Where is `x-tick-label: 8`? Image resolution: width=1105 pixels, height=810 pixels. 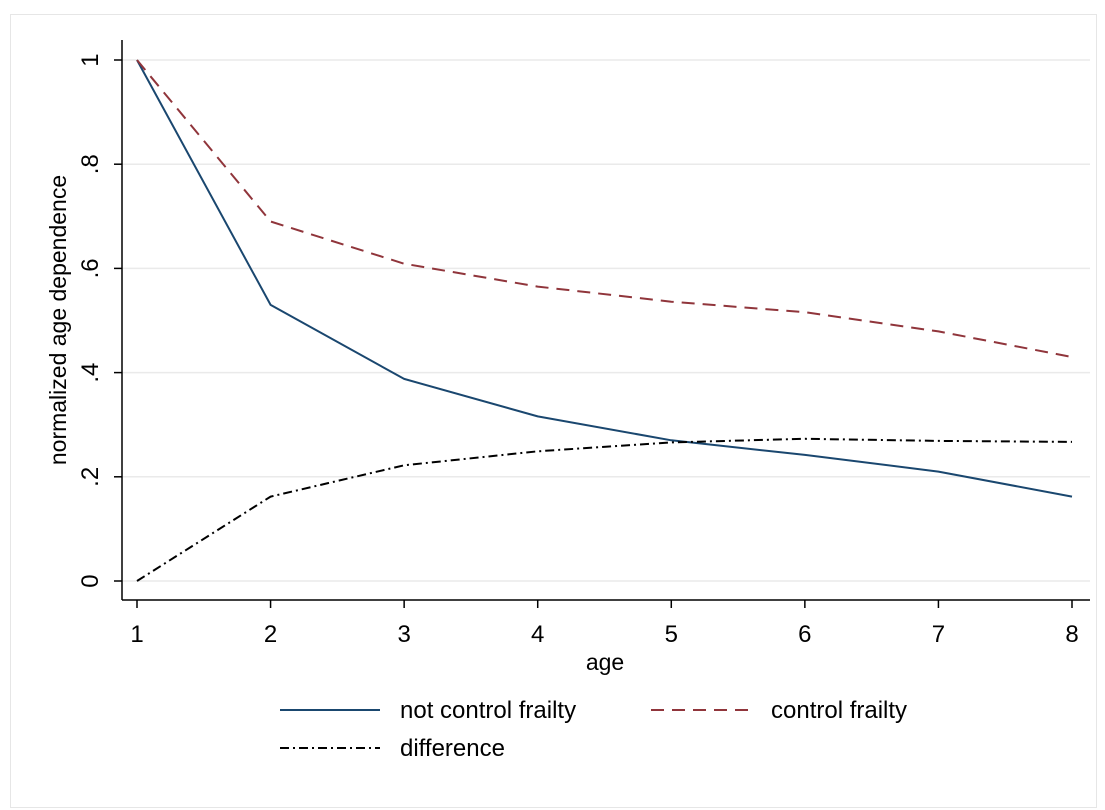
x-tick-label: 8 is located at coordinates (1071, 634).